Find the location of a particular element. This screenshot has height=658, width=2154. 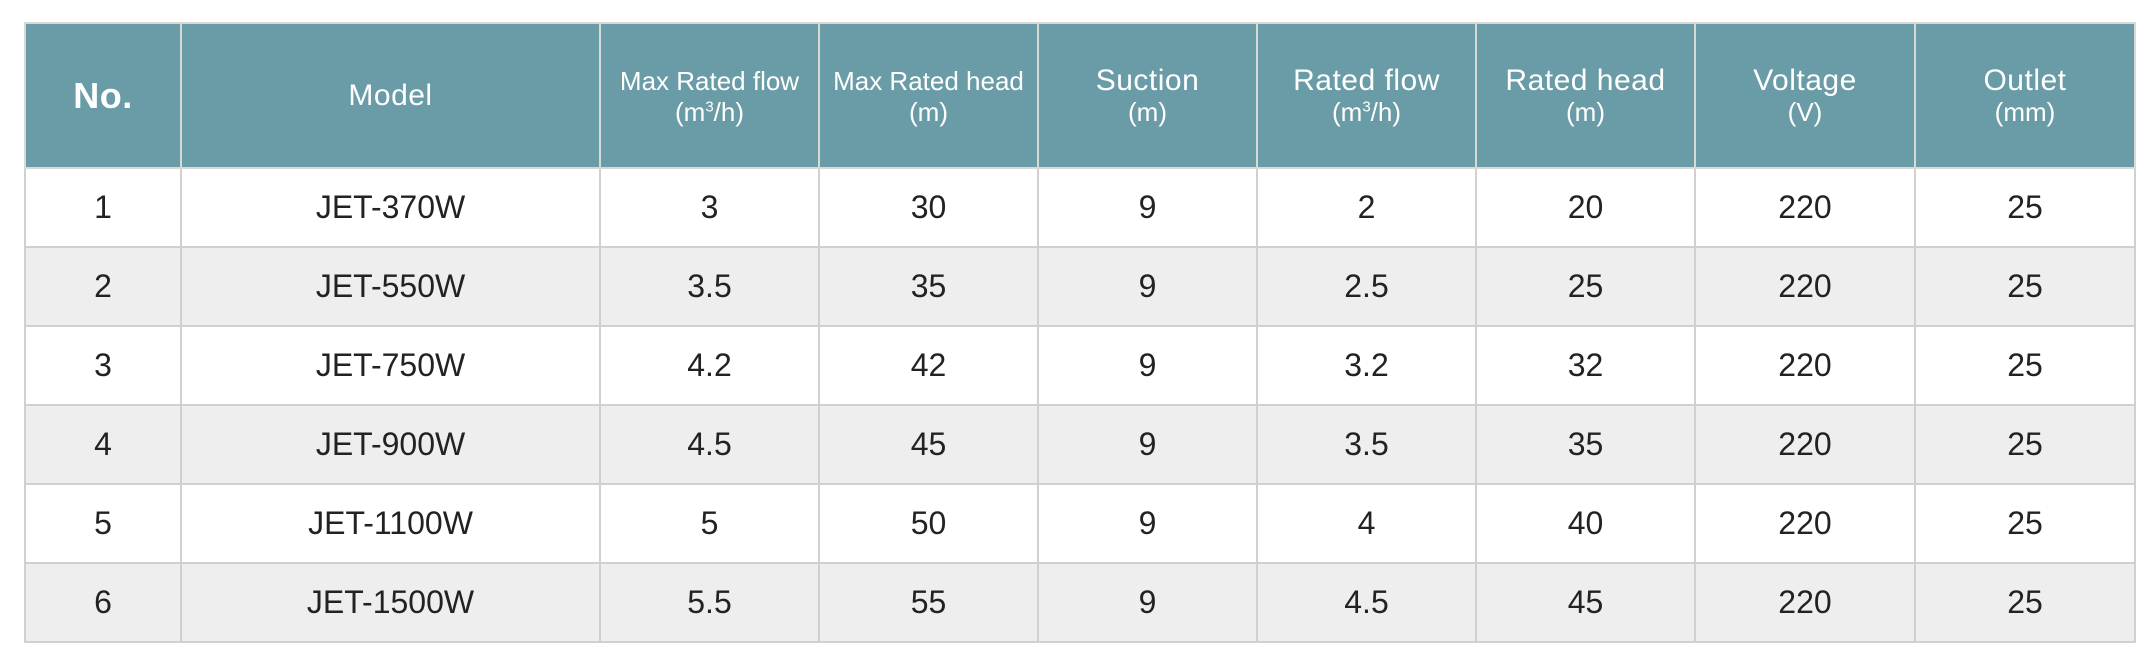

header-label: Rated flow is located at coordinates (1366, 80).